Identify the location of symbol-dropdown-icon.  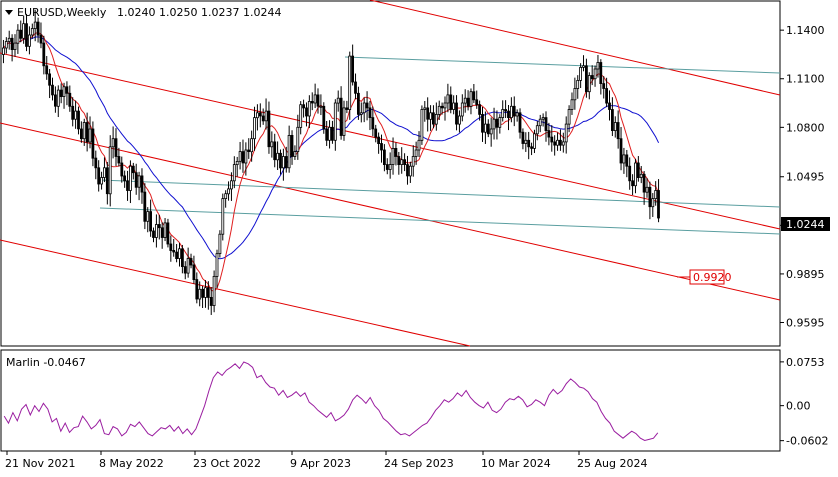
(9, 12).